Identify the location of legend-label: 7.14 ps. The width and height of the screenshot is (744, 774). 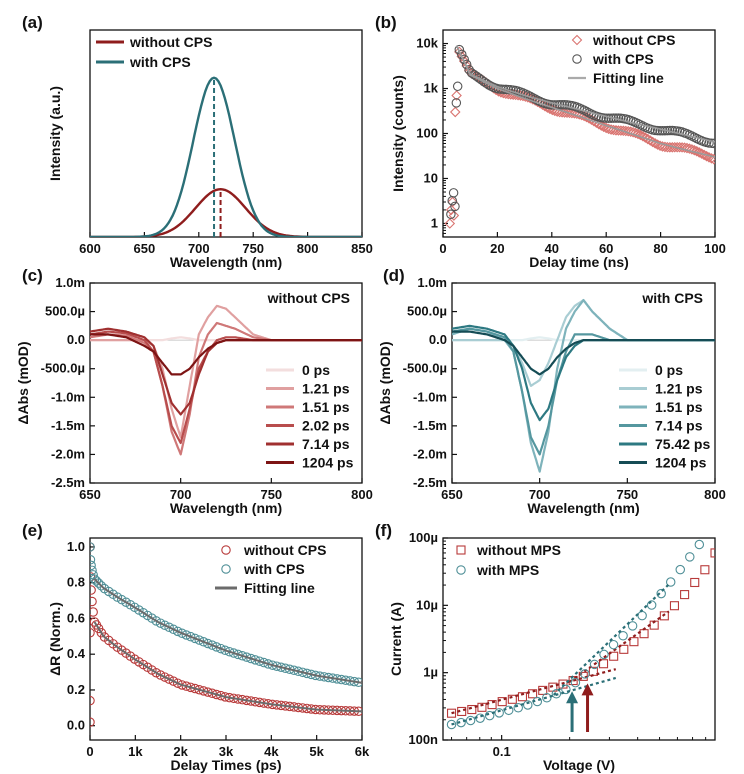
(679, 426).